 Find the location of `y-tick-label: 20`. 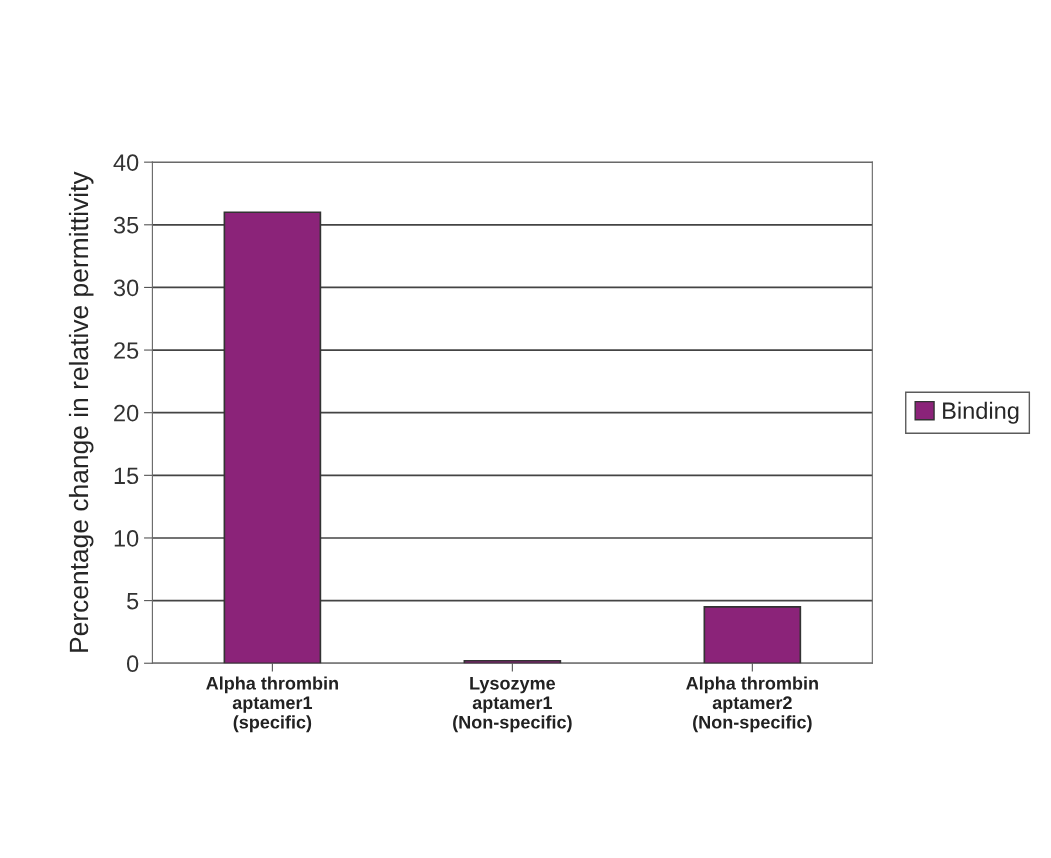

y-tick-label: 20 is located at coordinates (126, 413).